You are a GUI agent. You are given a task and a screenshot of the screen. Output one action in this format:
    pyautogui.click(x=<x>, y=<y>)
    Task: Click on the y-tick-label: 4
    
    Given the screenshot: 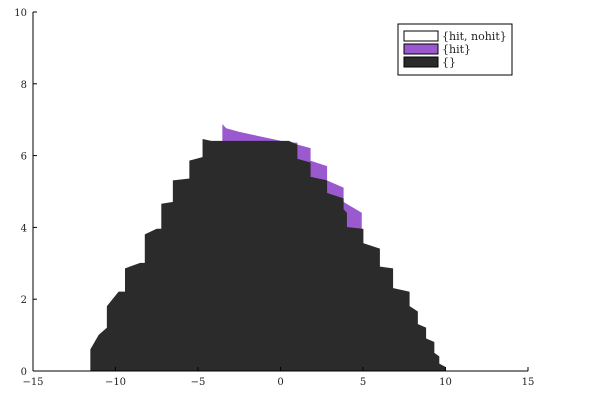 What is the action you would take?
    pyautogui.click(x=24, y=228)
    